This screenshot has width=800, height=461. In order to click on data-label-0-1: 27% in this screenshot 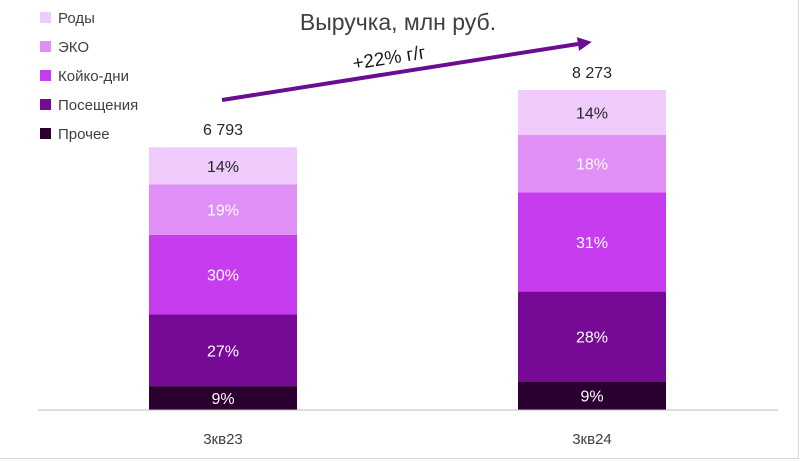, I will do `click(223, 351)`.